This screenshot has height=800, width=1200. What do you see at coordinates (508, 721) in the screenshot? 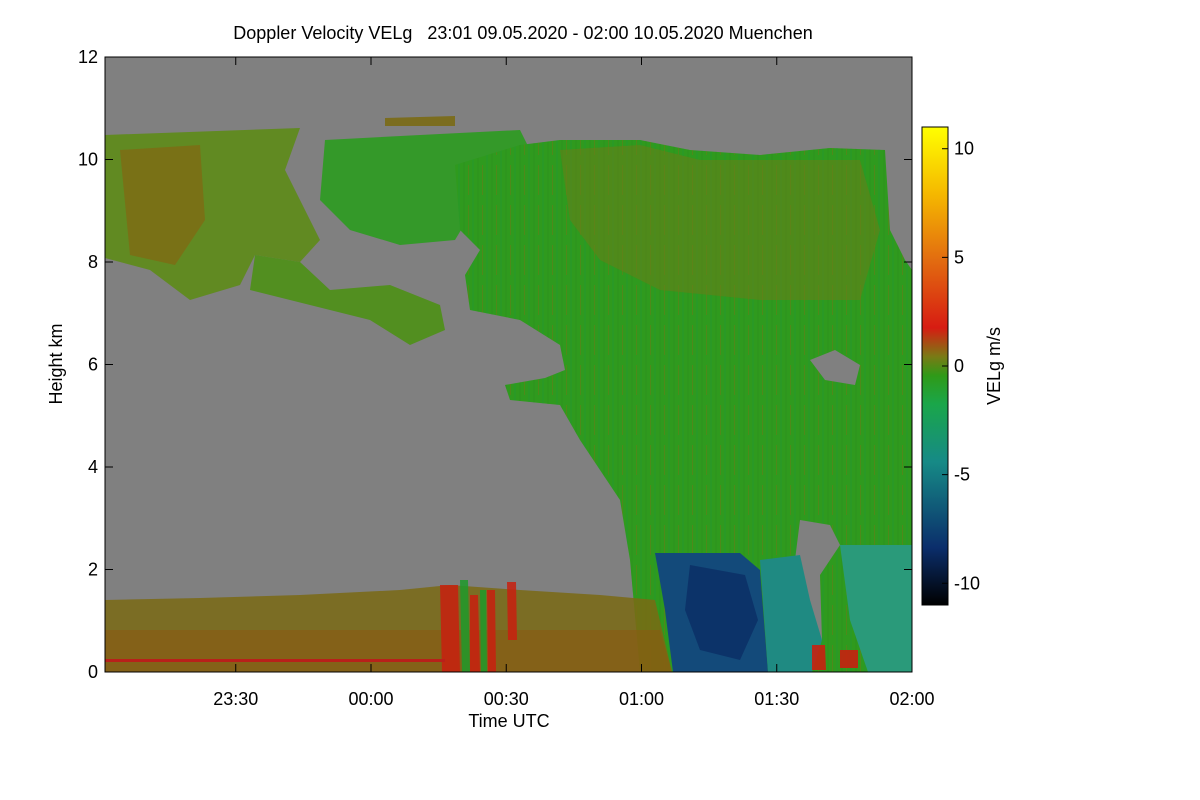
I see `x-axis-label: Time UTC` at bounding box center [508, 721].